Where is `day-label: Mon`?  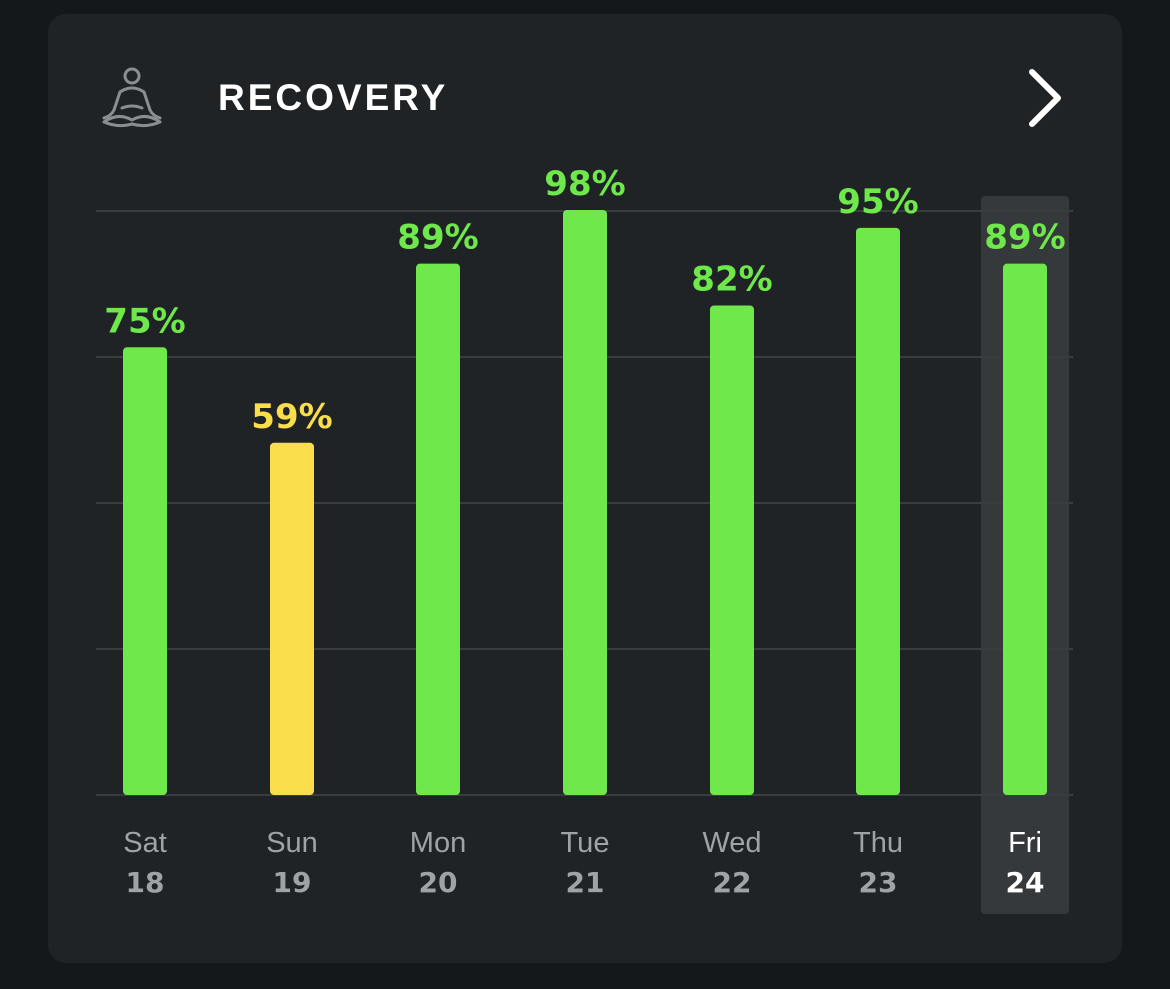
day-label: Mon is located at coordinates (438, 843).